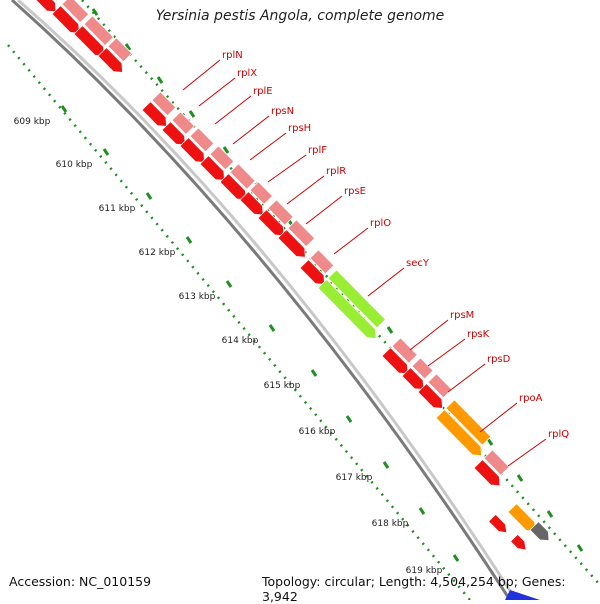 The image size is (600, 604). What do you see at coordinates (336, 171) in the screenshot?
I see `gene-label-rplR: rplR` at bounding box center [336, 171].